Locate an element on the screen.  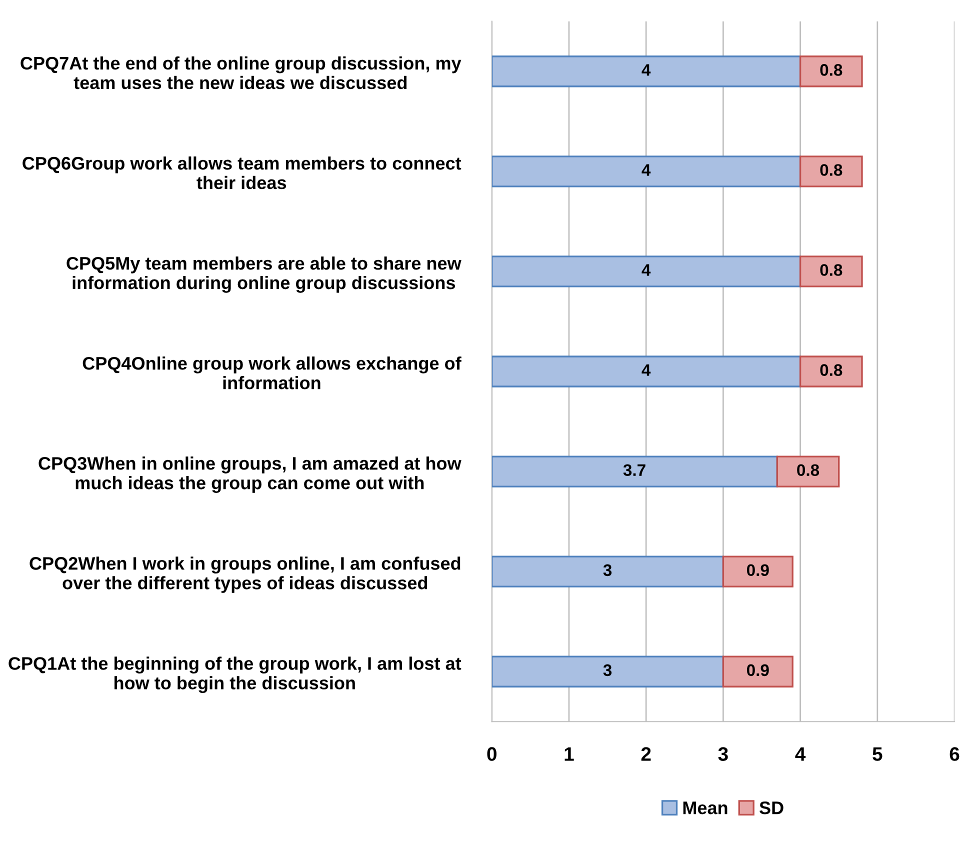
legend-label: Mean is located at coordinates (705, 808).